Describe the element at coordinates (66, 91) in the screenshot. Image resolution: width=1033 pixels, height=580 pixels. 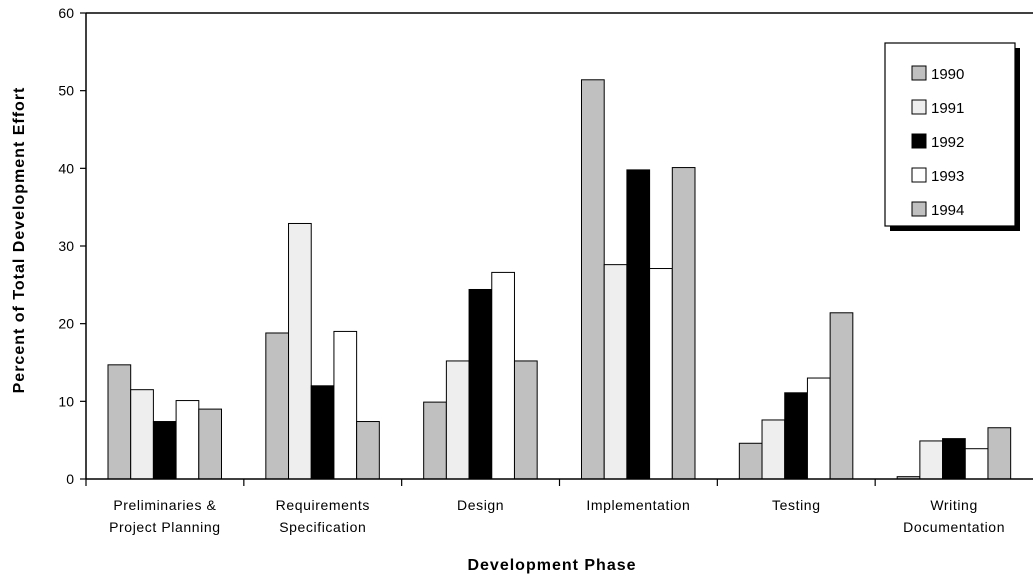
I see `y-tick-label-50: 50` at that location.